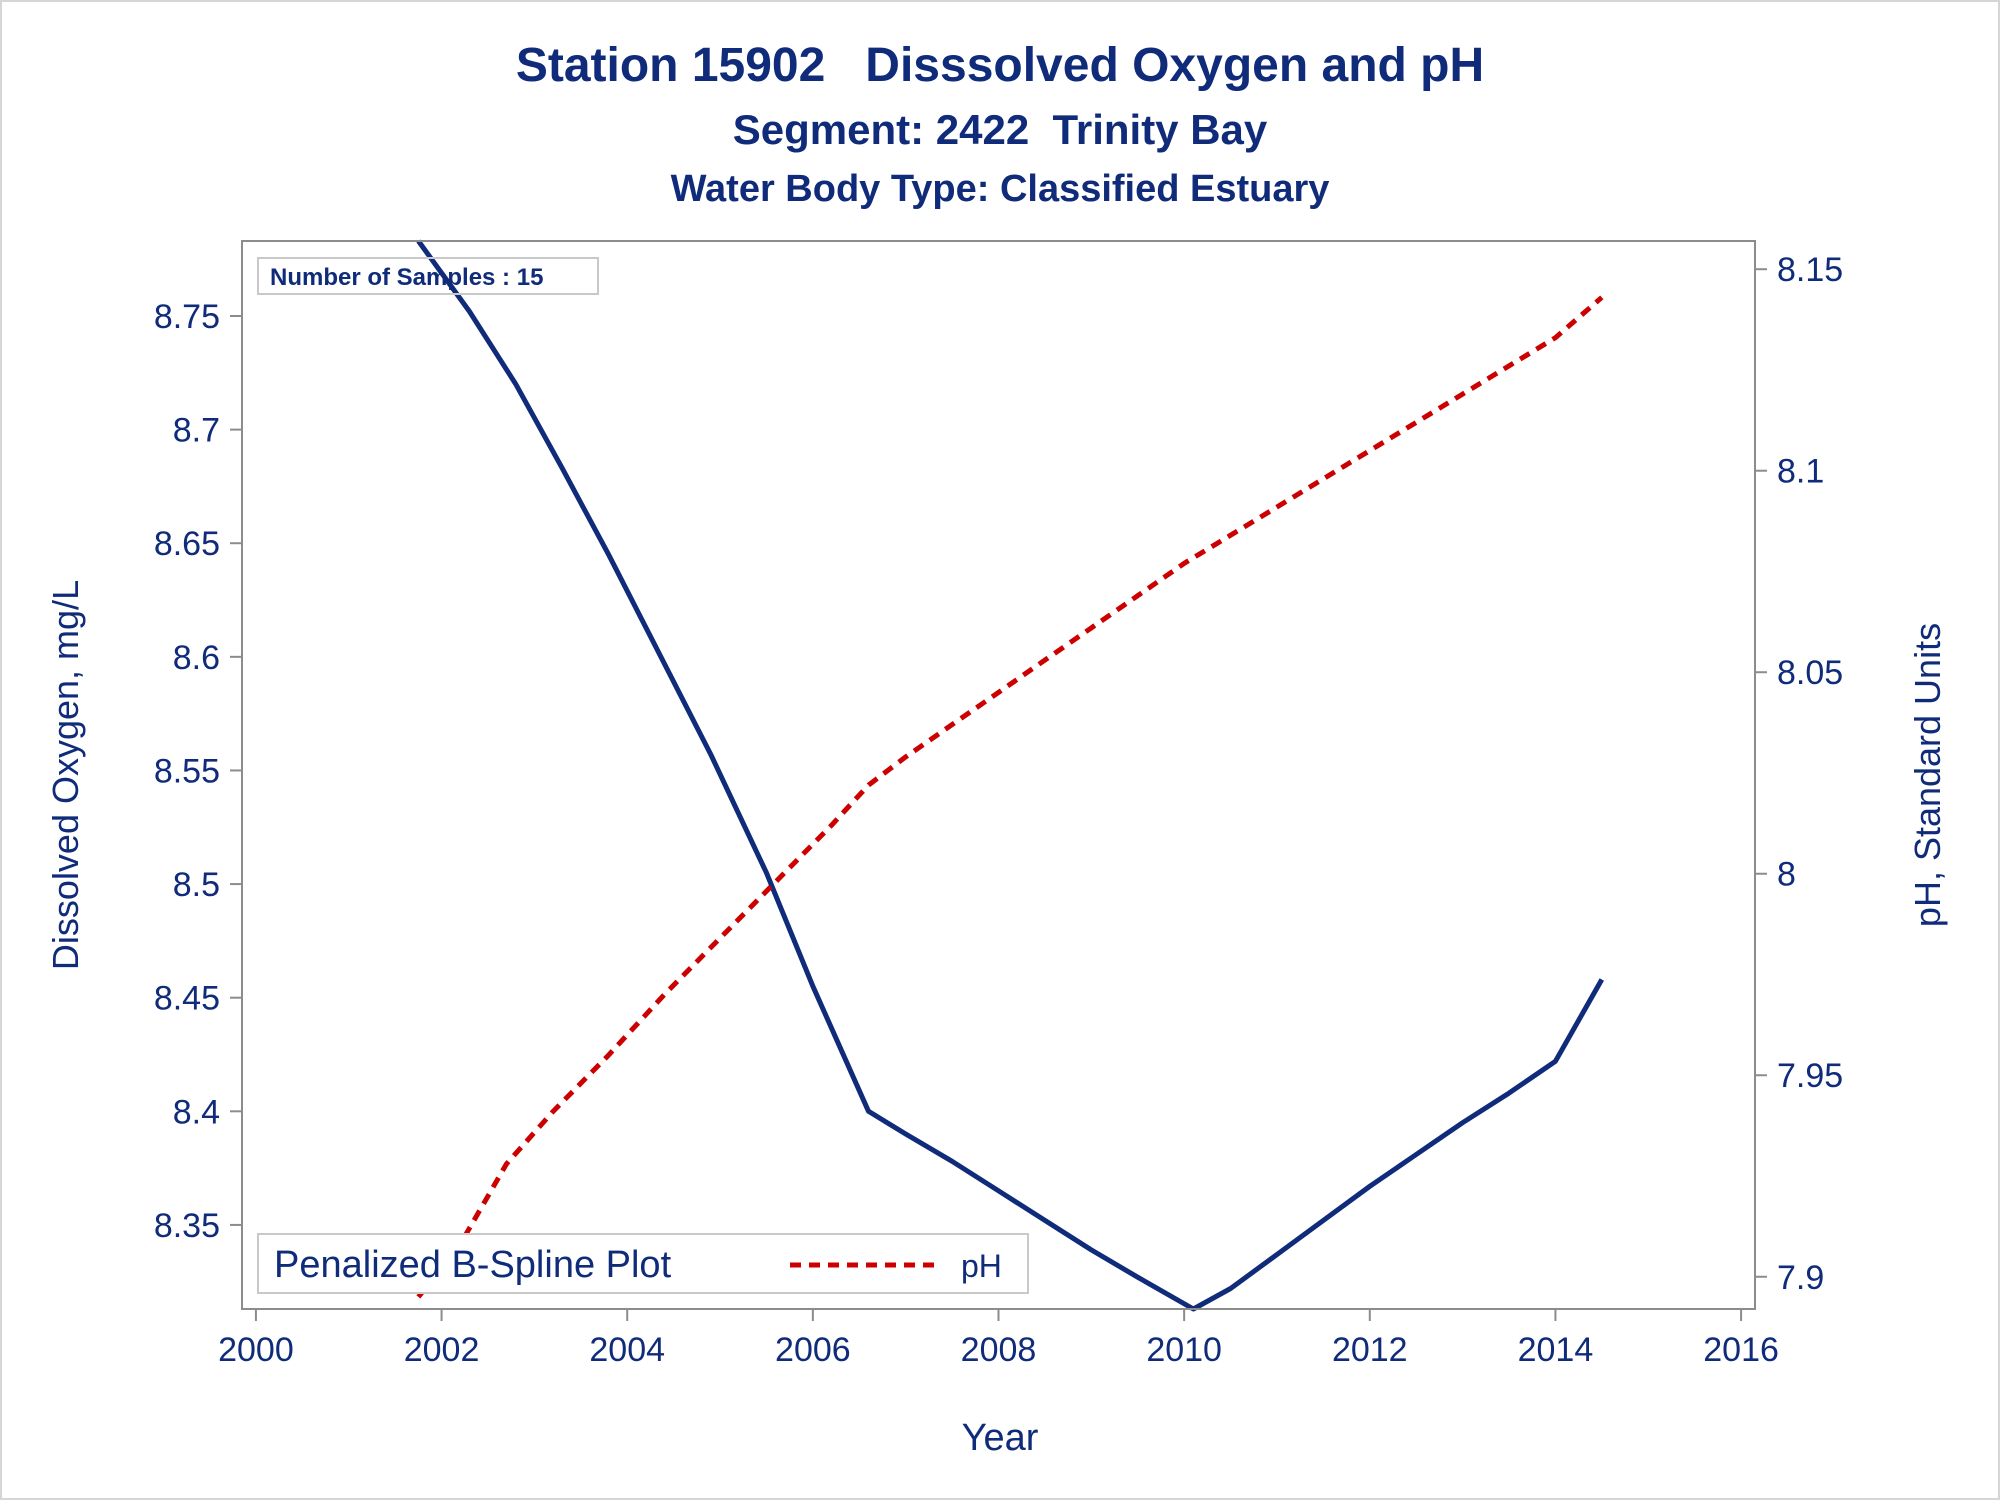 Image resolution: width=2000 pixels, height=1500 pixels. What do you see at coordinates (1927, 775) in the screenshot?
I see `y-axis-right-label: pH, Standard Units` at bounding box center [1927, 775].